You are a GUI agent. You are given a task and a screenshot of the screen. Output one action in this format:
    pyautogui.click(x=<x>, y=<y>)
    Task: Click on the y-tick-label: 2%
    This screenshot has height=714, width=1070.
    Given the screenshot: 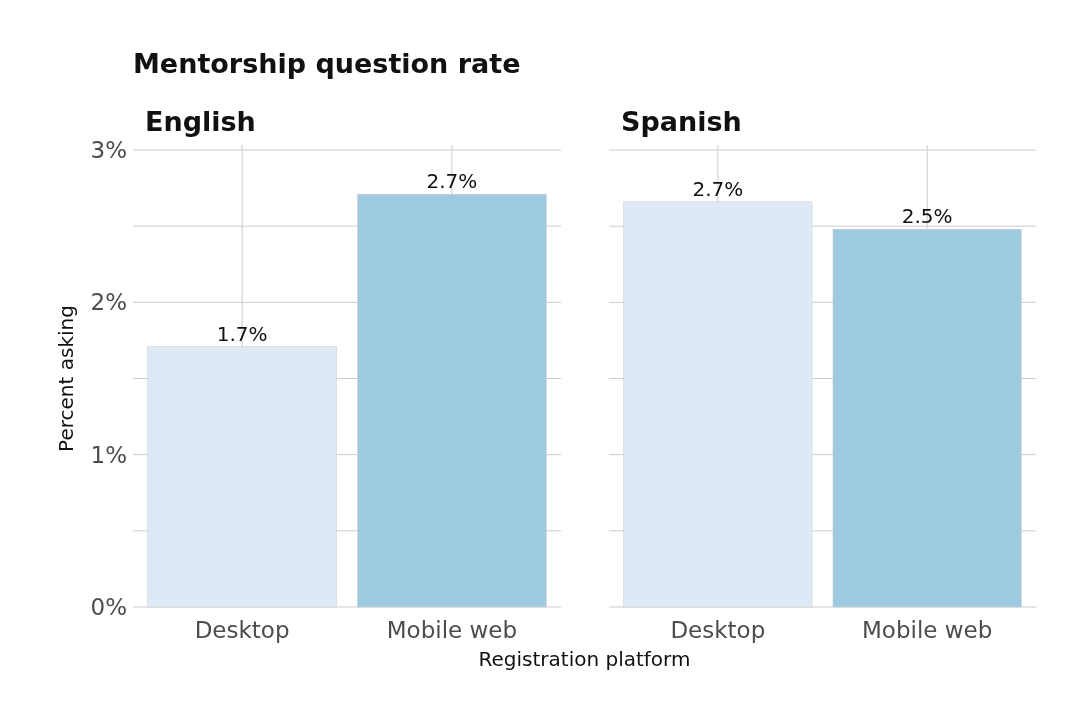 What is the action you would take?
    pyautogui.click(x=108, y=302)
    